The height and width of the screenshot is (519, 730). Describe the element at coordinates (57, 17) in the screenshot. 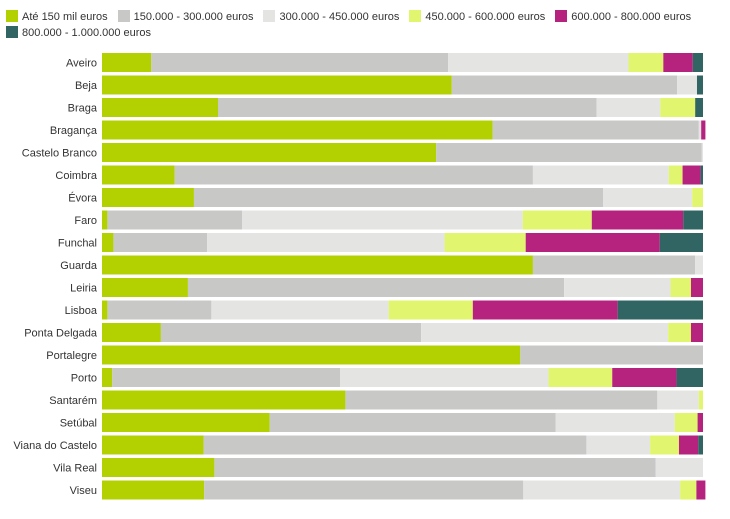

I see `legend-item: Até 150 mil euros` at that location.